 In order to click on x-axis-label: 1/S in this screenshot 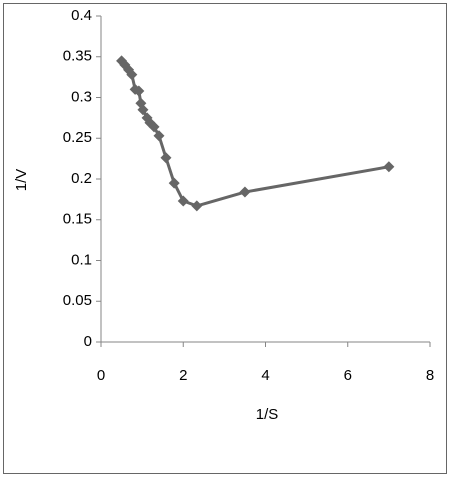, I will do `click(267, 414)`.